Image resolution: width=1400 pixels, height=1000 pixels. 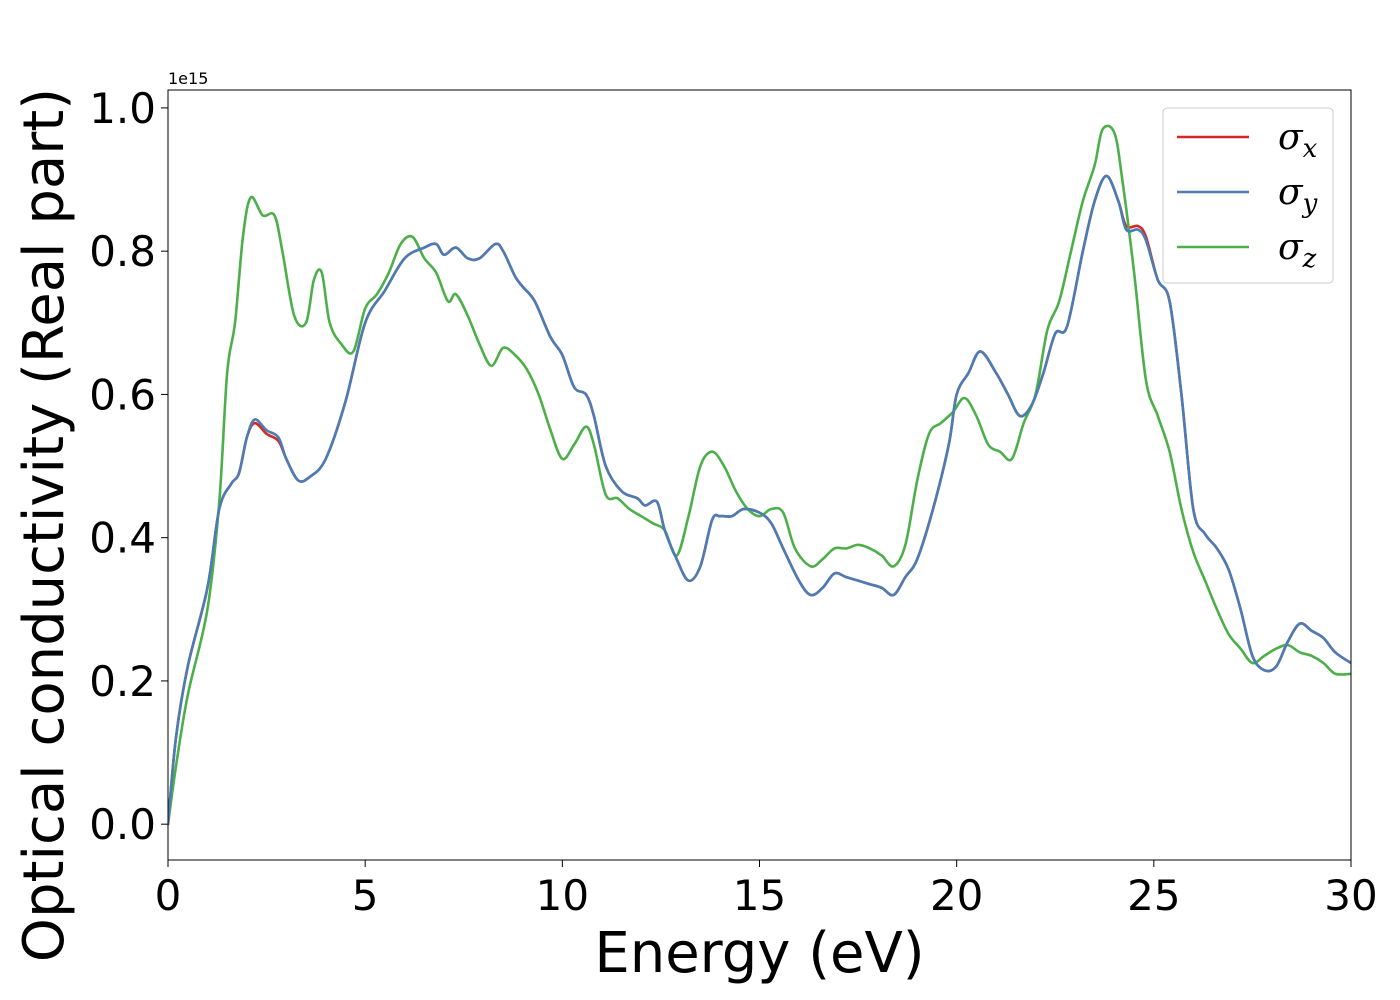 What do you see at coordinates (1153, 895) in the screenshot?
I see `x-tick-label: 25` at bounding box center [1153, 895].